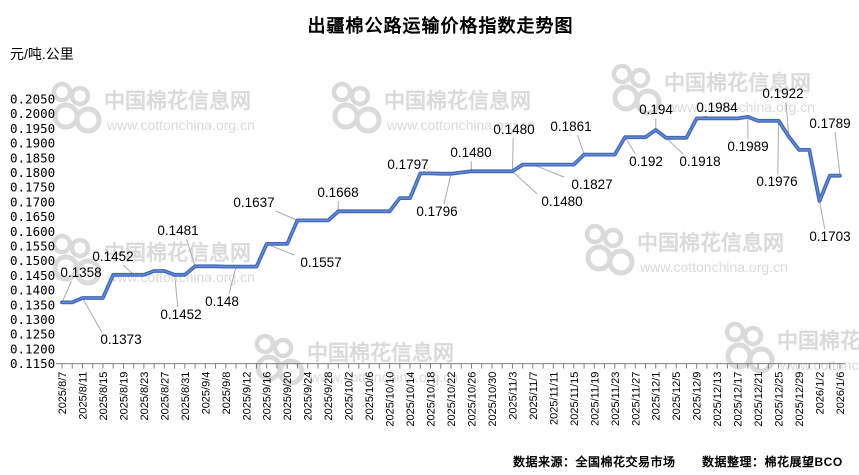 The width and height of the screenshot is (859, 475). Describe the element at coordinates (570, 126) in the screenshot. I see `data-point-label: 0.1861` at that location.